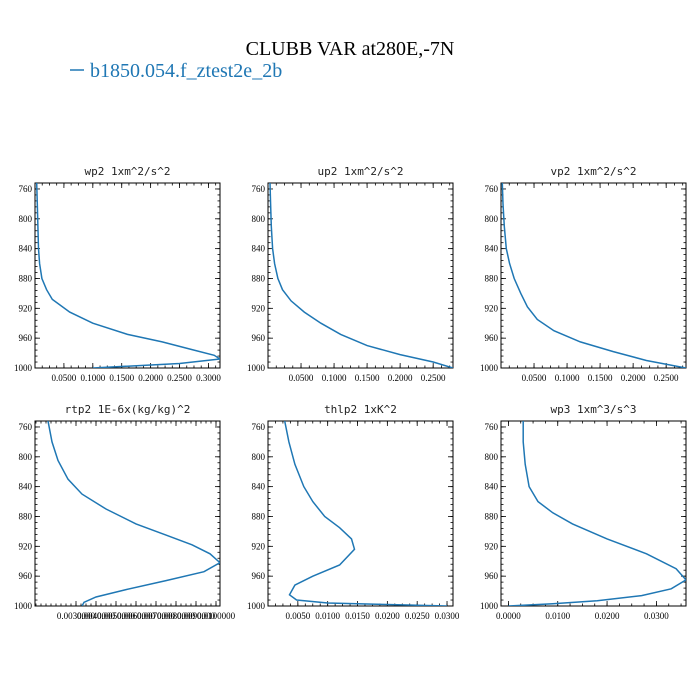 The image size is (700, 700). Describe the element at coordinates (297, 616) in the screenshot. I see `x-tick-label: 0.0050` at that location.